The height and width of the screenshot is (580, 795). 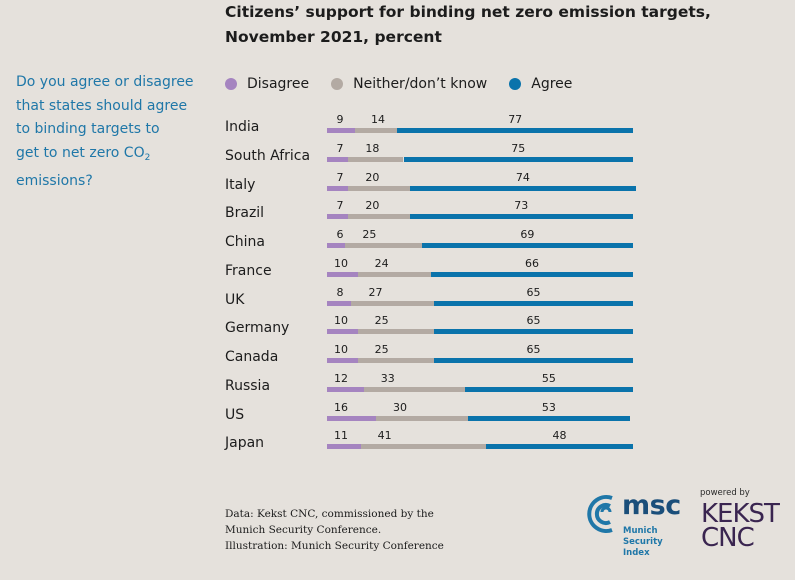 I want to click on data-label: 30, so click(x=399, y=407).